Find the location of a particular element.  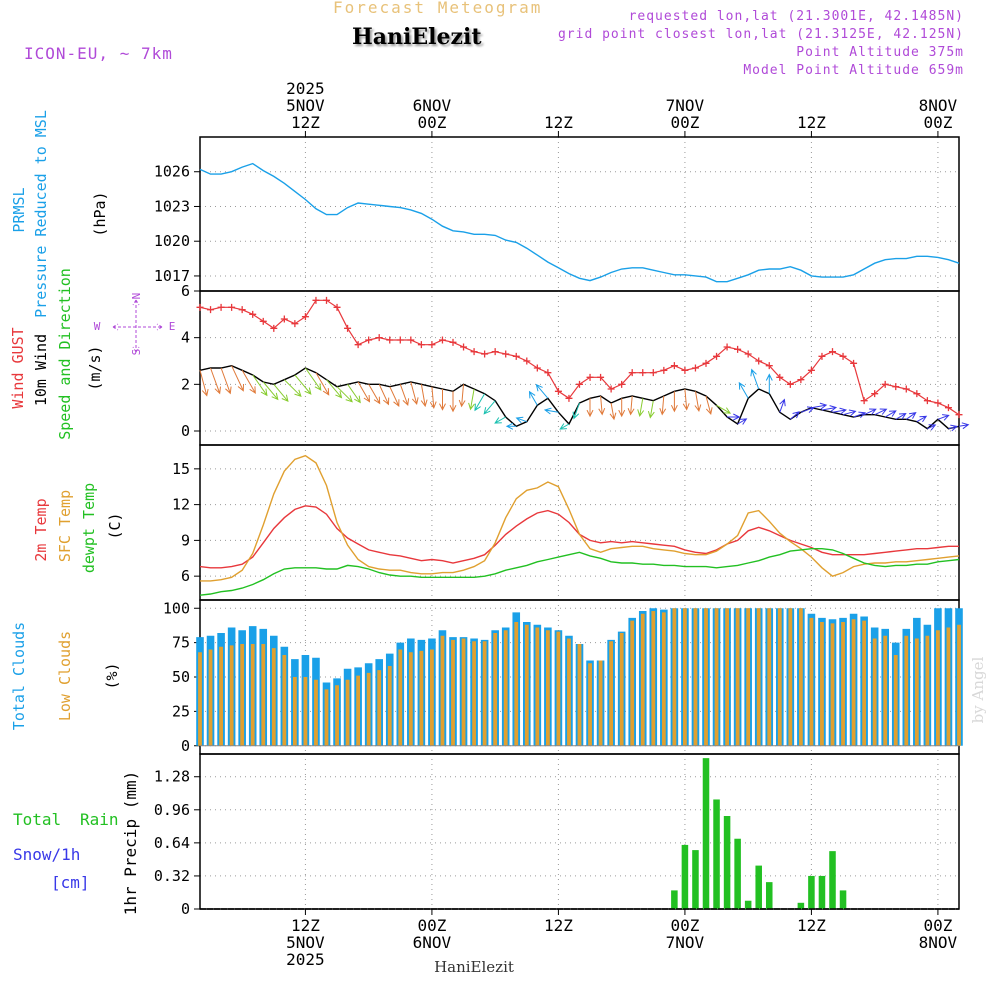

y-axis-title: (%) is located at coordinates (112, 675).